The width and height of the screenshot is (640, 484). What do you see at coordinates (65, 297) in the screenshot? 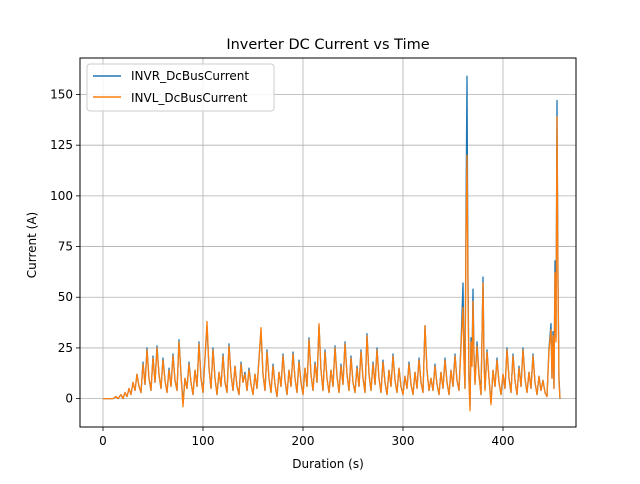
I see `y-tick-label: 50` at bounding box center [65, 297].